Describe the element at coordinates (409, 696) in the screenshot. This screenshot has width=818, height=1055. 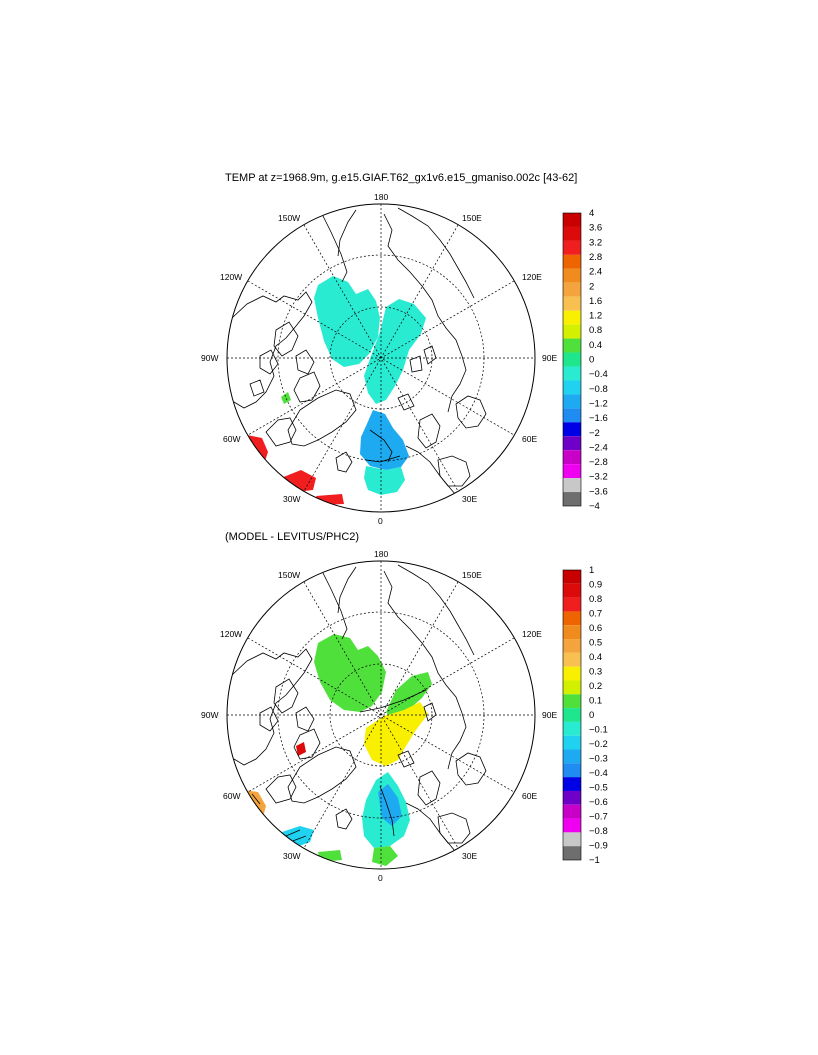
I see `bottom-field-green-right` at that location.